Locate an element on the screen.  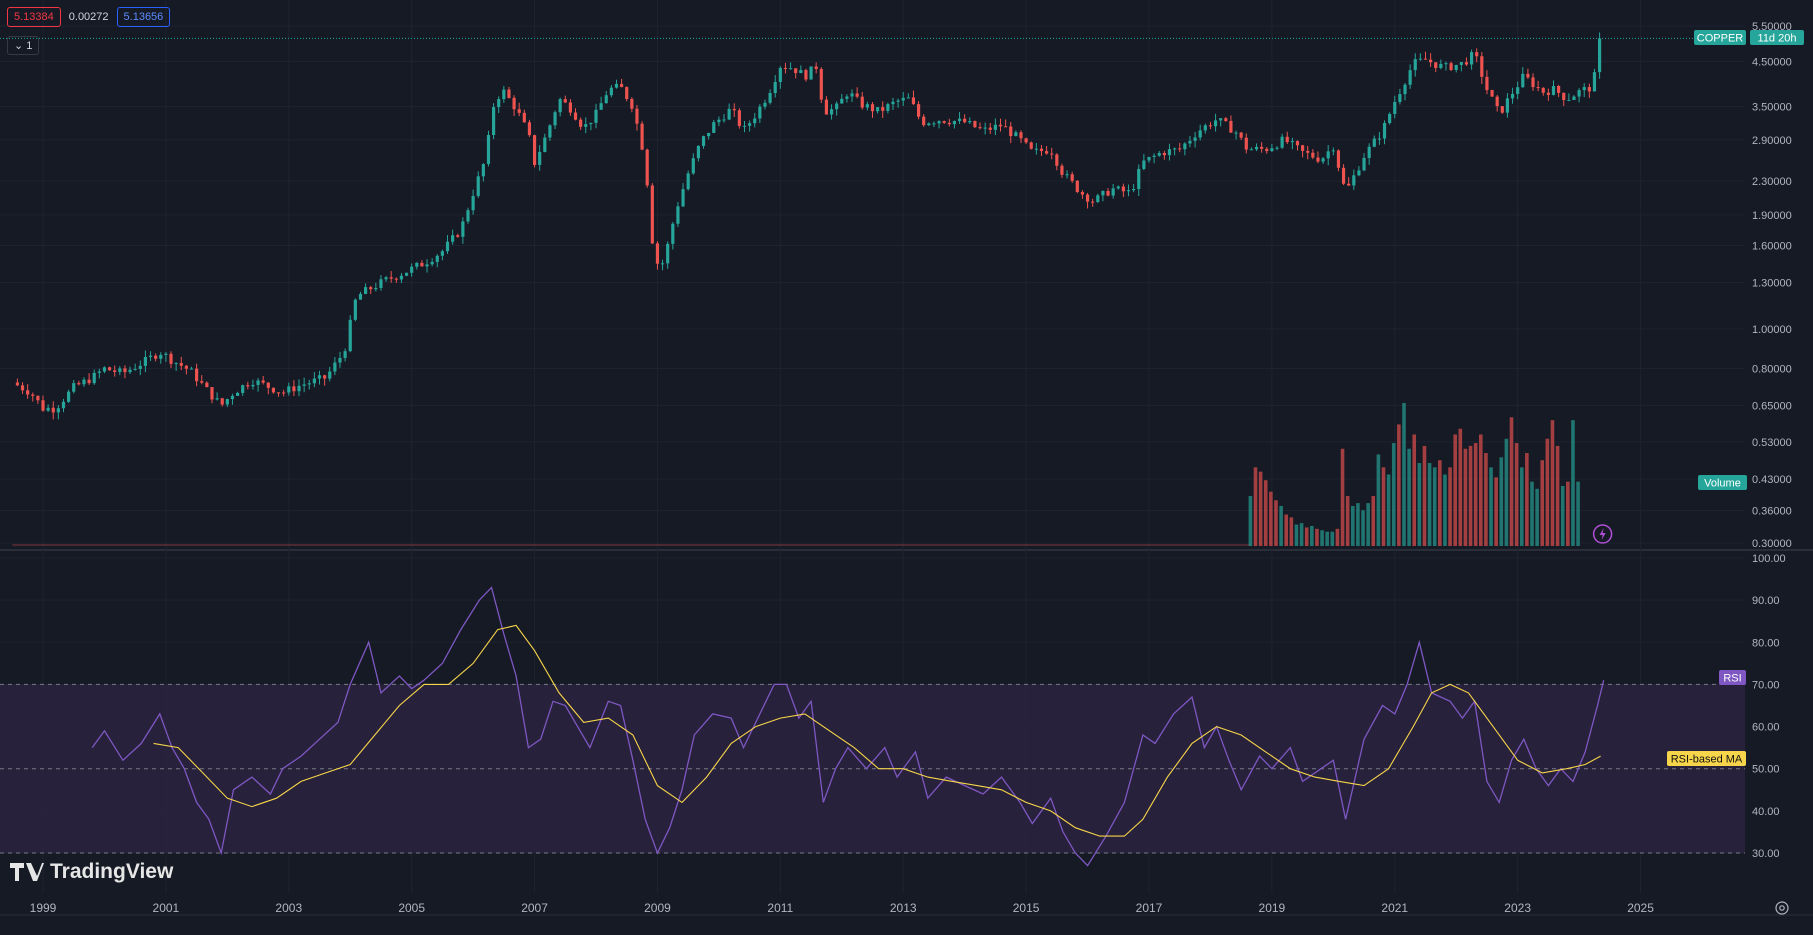
x-tick-label: 2009 is located at coordinates (657, 908).